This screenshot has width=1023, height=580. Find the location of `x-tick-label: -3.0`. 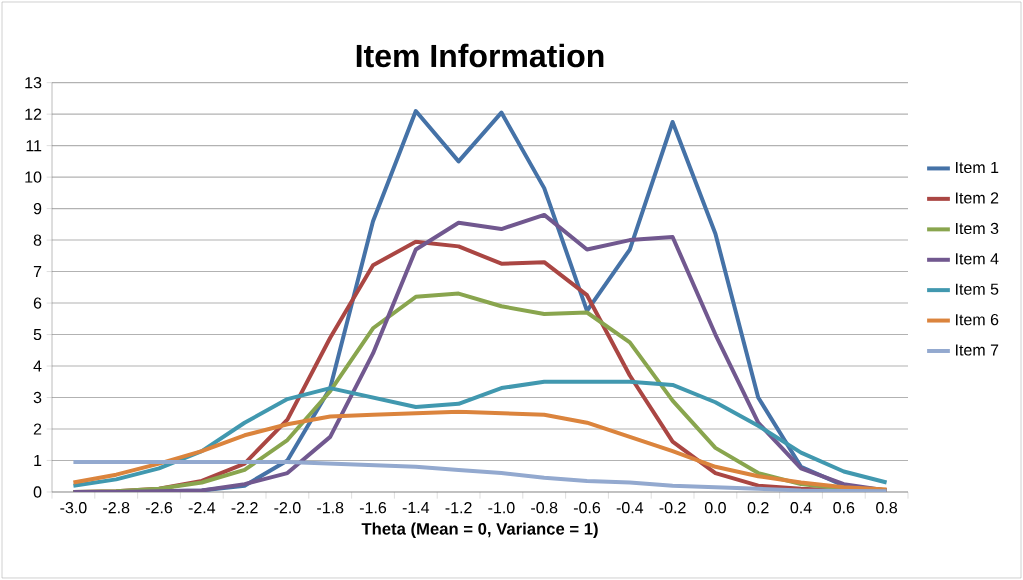

x-tick-label: -3.0 is located at coordinates (73, 508).